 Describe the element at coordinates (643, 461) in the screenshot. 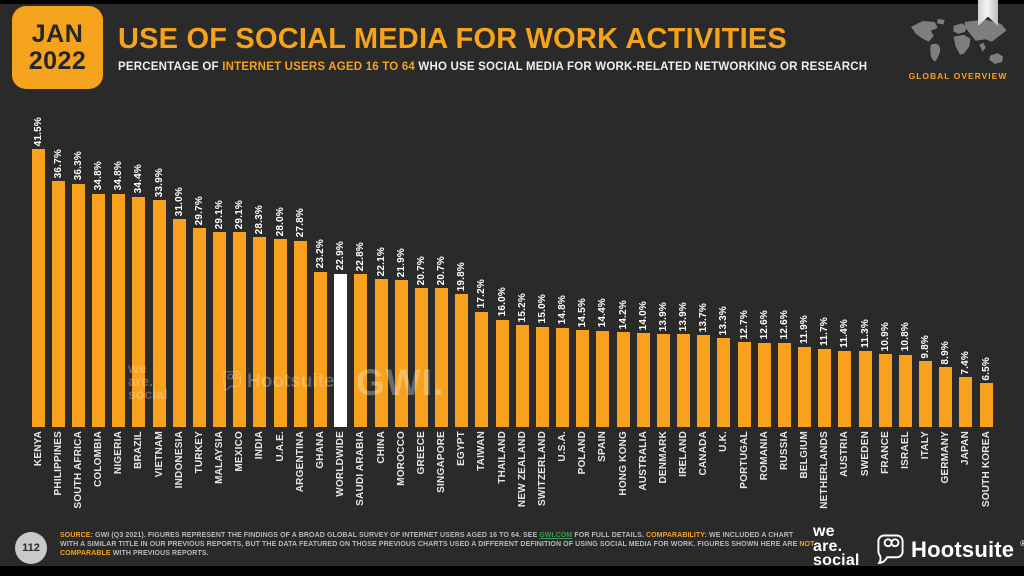

I see `category-column: AUSTRALIA` at that location.